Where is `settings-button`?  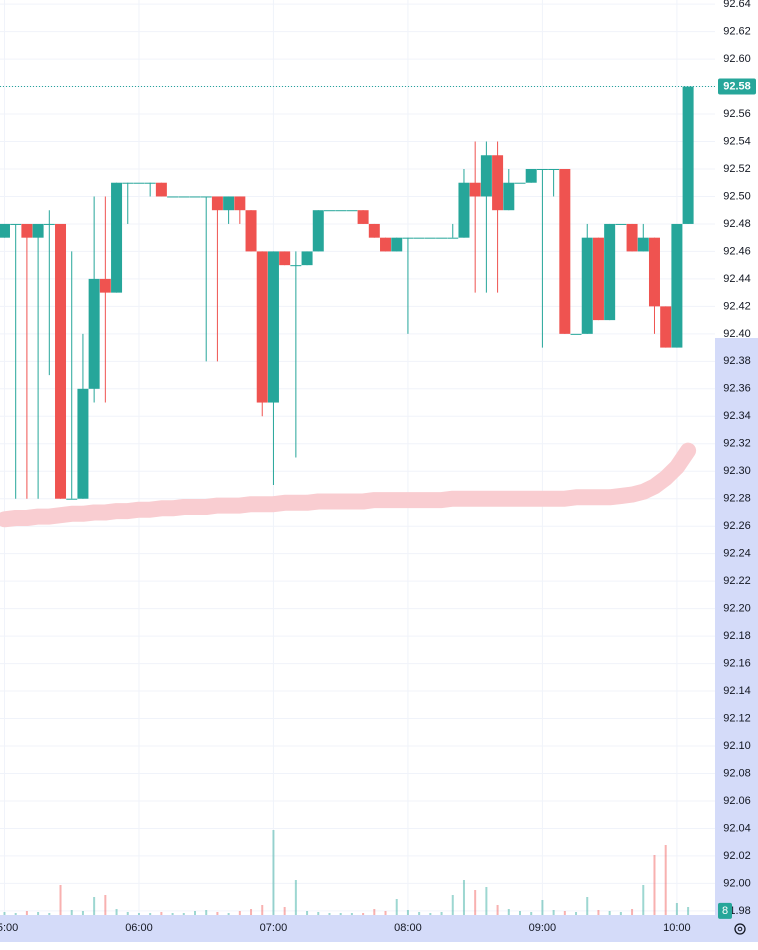 settings-button is located at coordinates (740, 929).